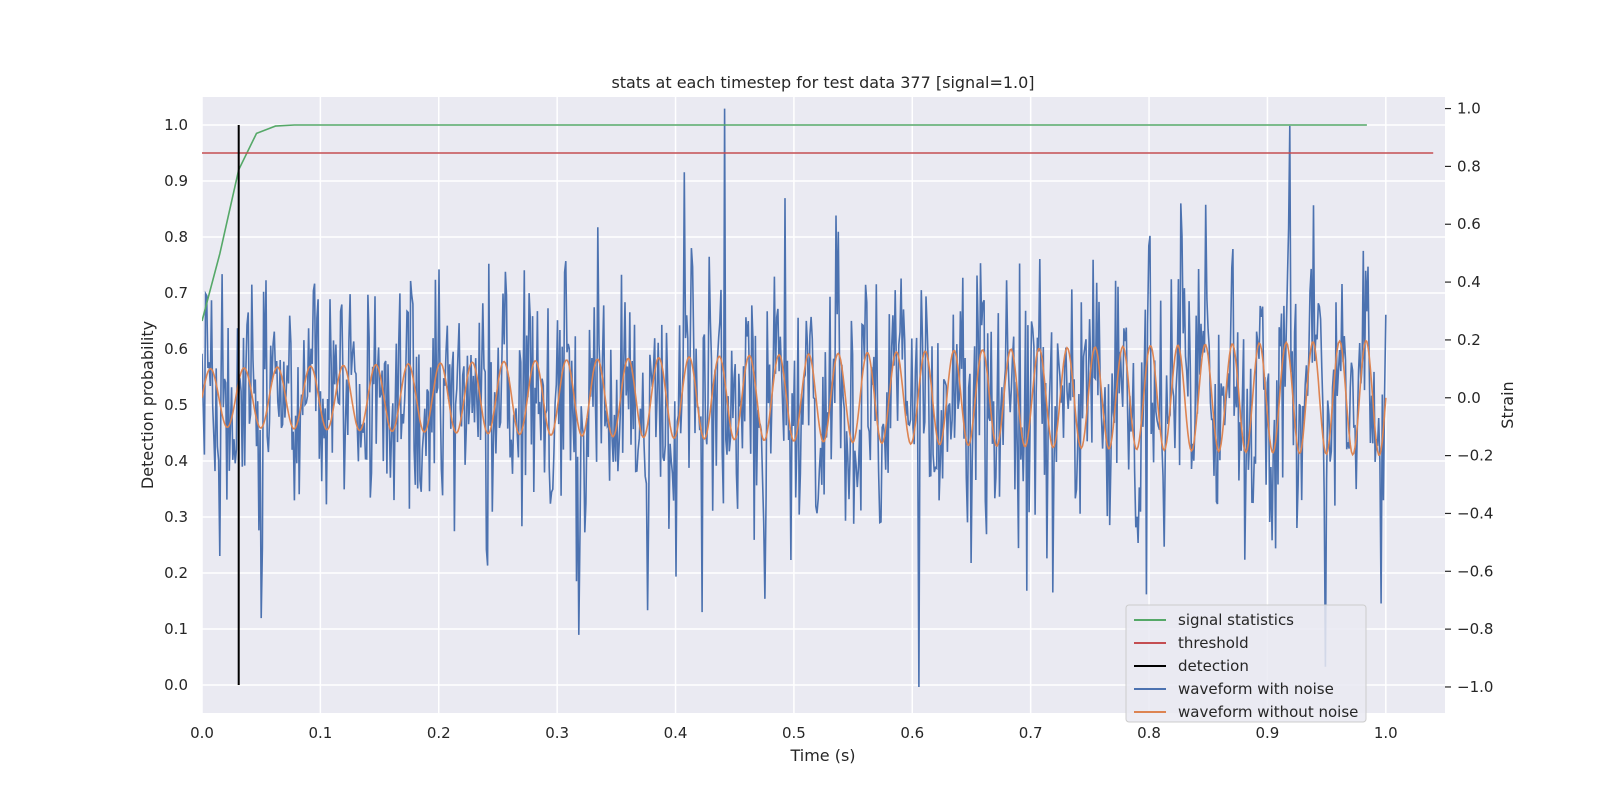  What do you see at coordinates (147, 405) in the screenshot?
I see `y-axis-left-title: Detection probability` at bounding box center [147, 405].